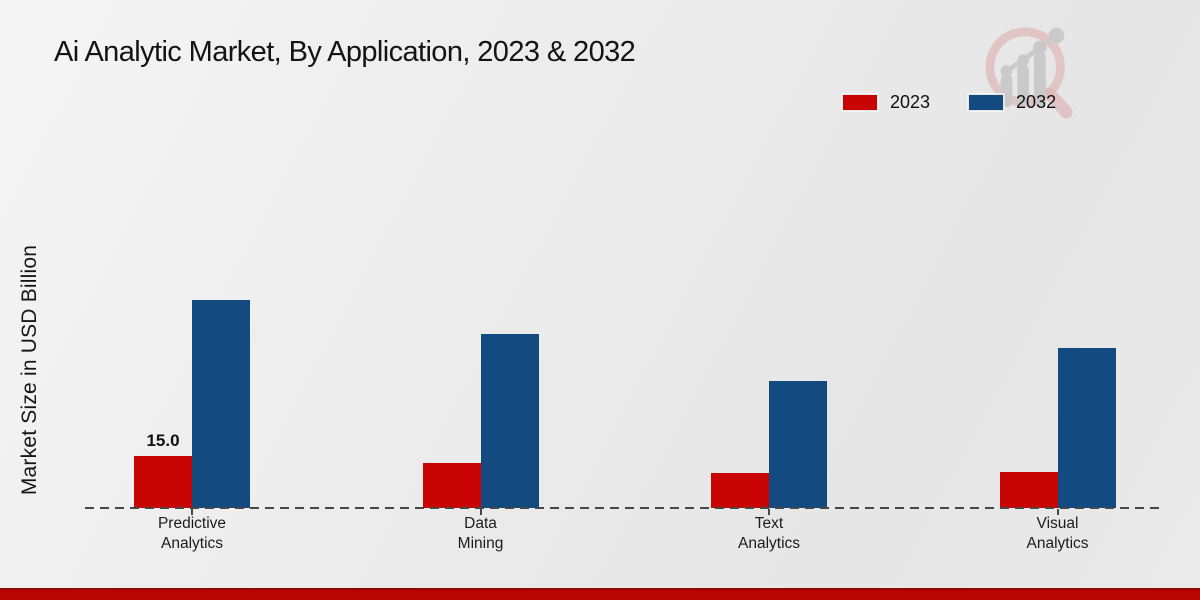 The width and height of the screenshot is (1200, 600). I want to click on category-label: Text Analytics, so click(769, 533).